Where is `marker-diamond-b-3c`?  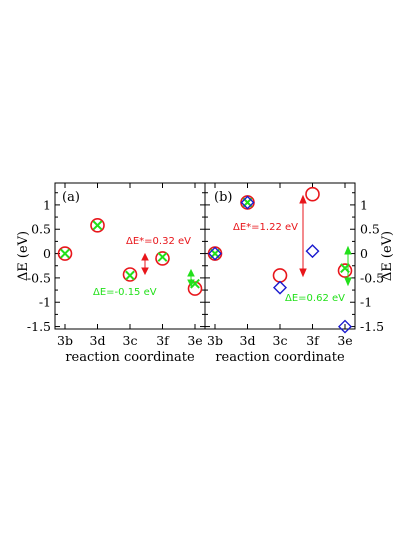 marker-diamond-b-3c is located at coordinates (280, 287).